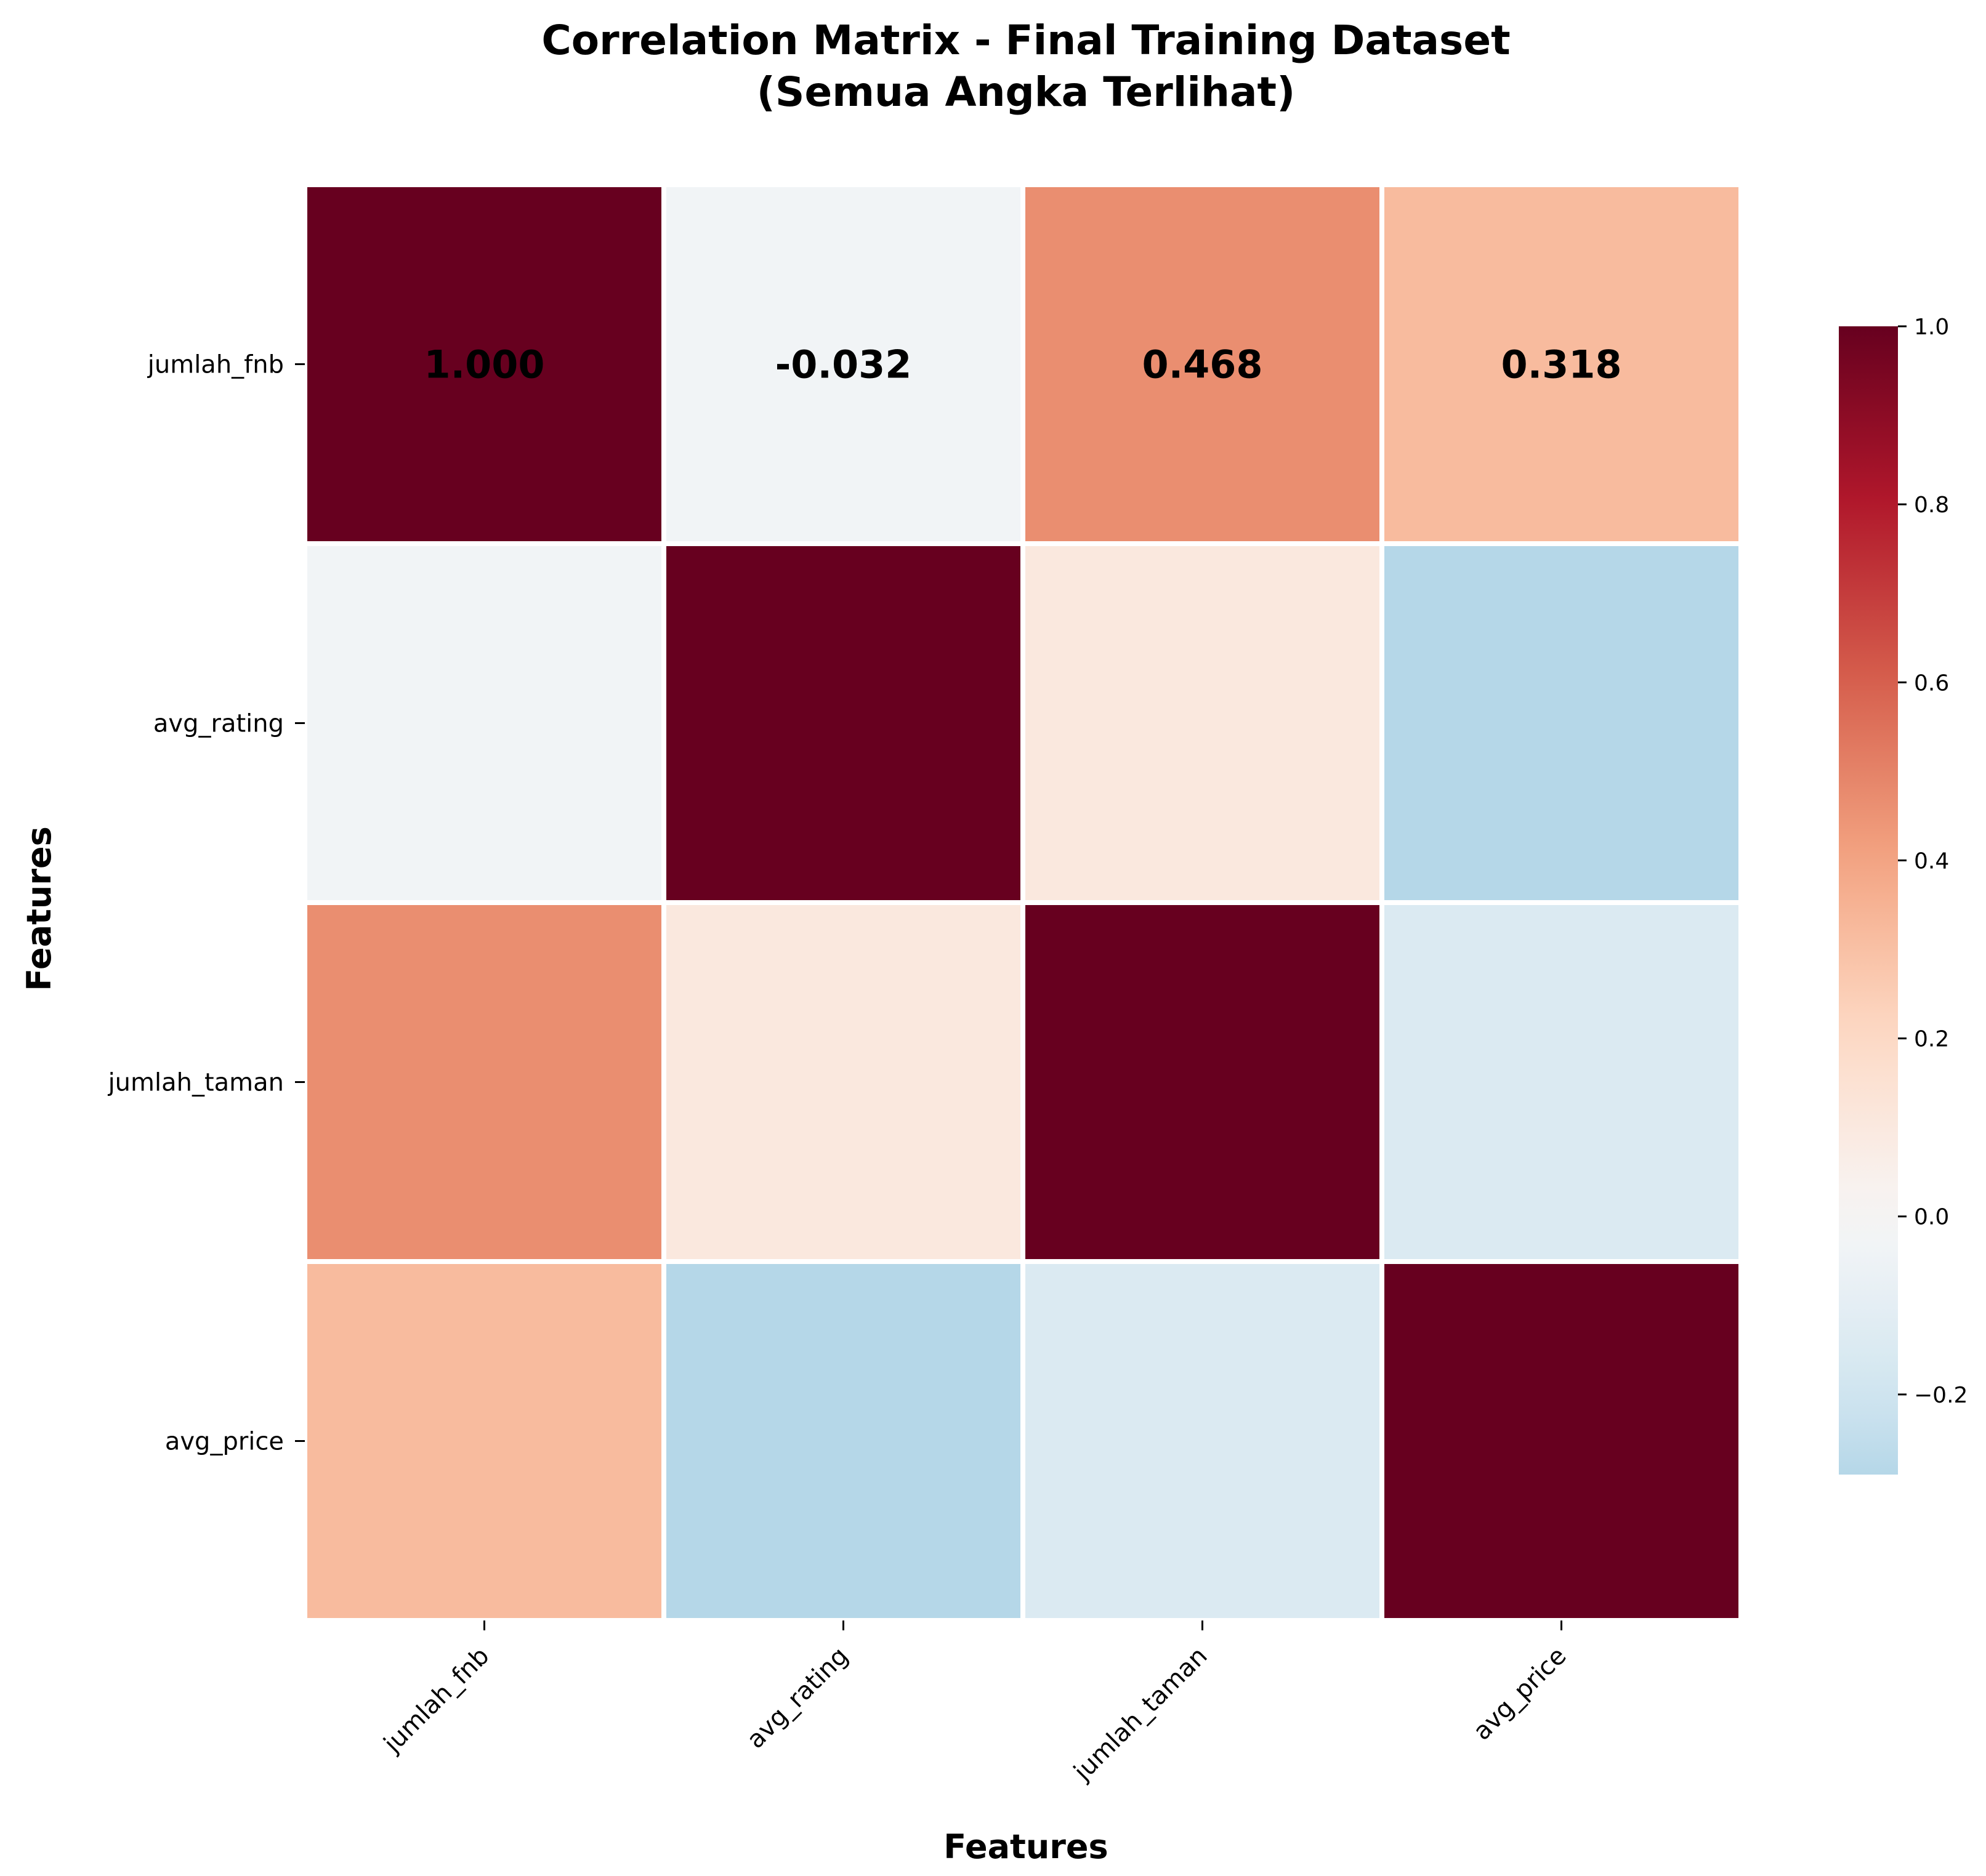 This screenshot has height=1876, width=1986. Describe the element at coordinates (224, 1442) in the screenshot. I see `y-tick-label: avg_price` at that location.